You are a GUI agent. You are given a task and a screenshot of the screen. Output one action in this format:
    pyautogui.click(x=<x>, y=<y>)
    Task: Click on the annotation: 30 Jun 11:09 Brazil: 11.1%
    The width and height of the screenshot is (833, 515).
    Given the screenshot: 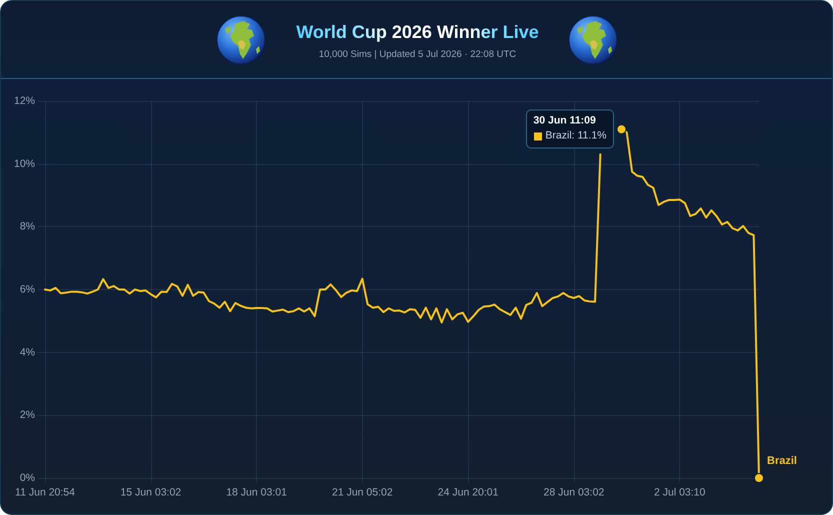 What is the action you would take?
    pyautogui.click(x=569, y=129)
    